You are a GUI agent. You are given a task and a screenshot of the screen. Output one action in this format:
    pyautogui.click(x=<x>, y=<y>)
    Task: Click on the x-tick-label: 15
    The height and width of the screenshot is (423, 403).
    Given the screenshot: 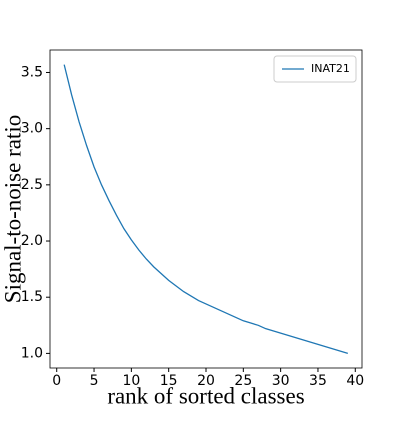 What is the action you would take?
    pyautogui.click(x=169, y=381)
    